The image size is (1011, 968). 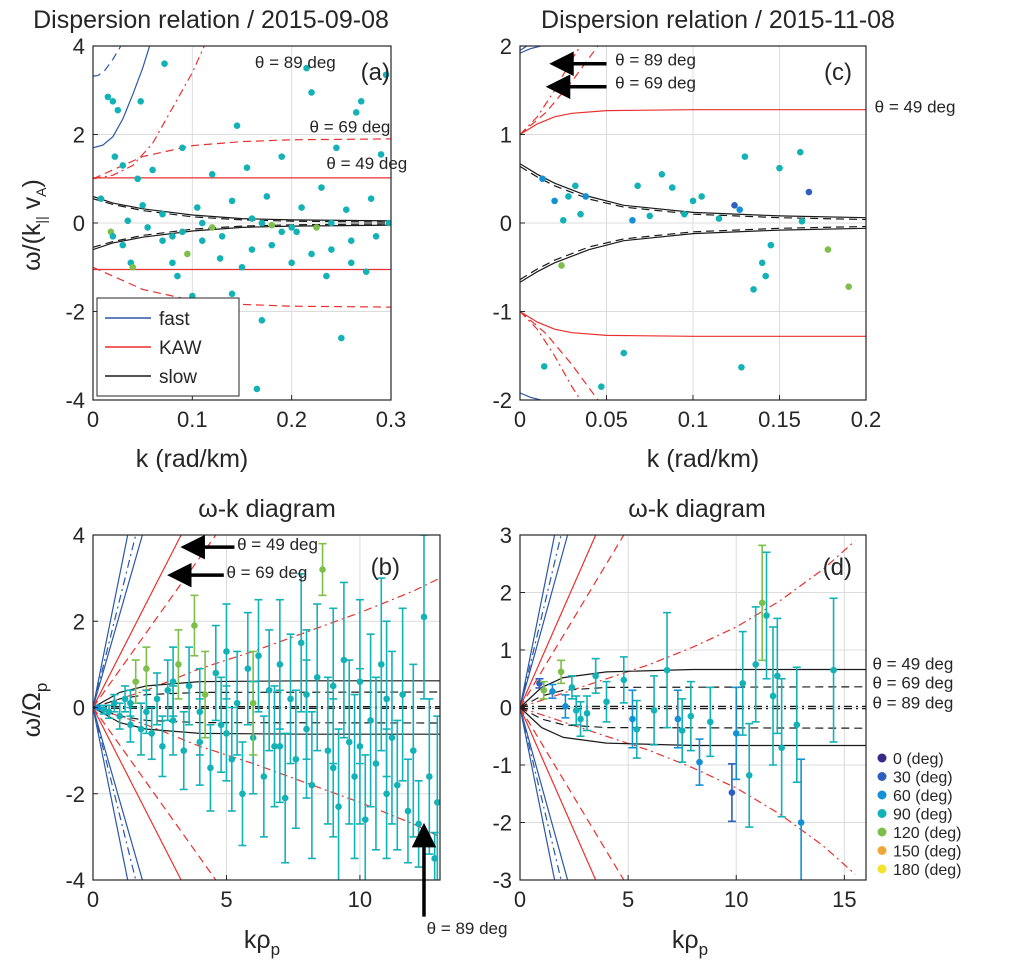 What do you see at coordinates (192, 459) in the screenshot?
I see `panel-a-xlabel: k (rad/km)` at bounding box center [192, 459].